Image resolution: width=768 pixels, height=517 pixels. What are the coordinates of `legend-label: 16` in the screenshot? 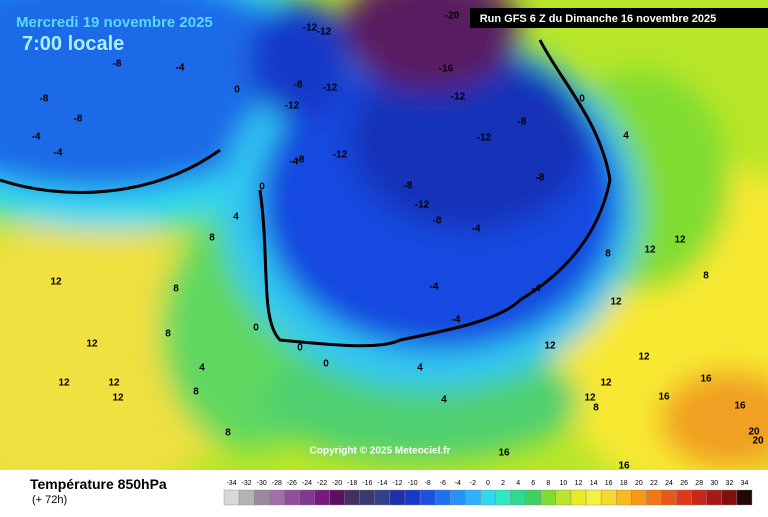 It's located at (609, 483).